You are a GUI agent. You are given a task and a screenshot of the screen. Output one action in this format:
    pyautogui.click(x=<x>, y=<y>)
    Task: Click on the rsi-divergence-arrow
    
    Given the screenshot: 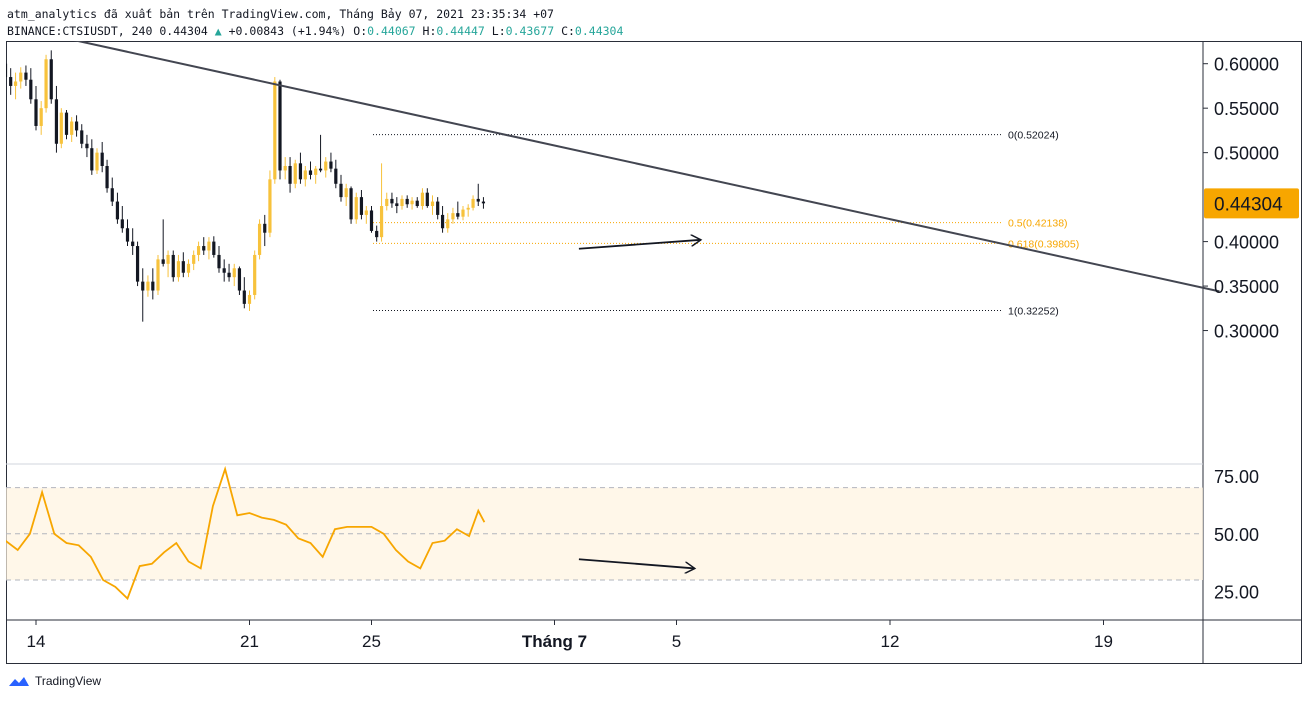 What is the action you would take?
    pyautogui.click(x=636, y=563)
    